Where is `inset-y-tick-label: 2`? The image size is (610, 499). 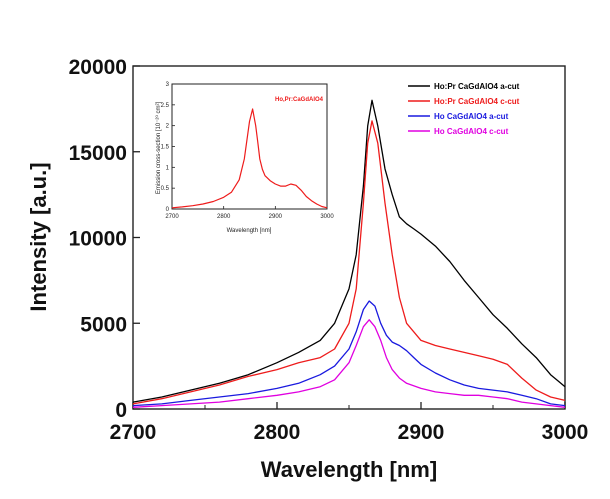 inset-y-tick-label: 2 is located at coordinates (168, 127).